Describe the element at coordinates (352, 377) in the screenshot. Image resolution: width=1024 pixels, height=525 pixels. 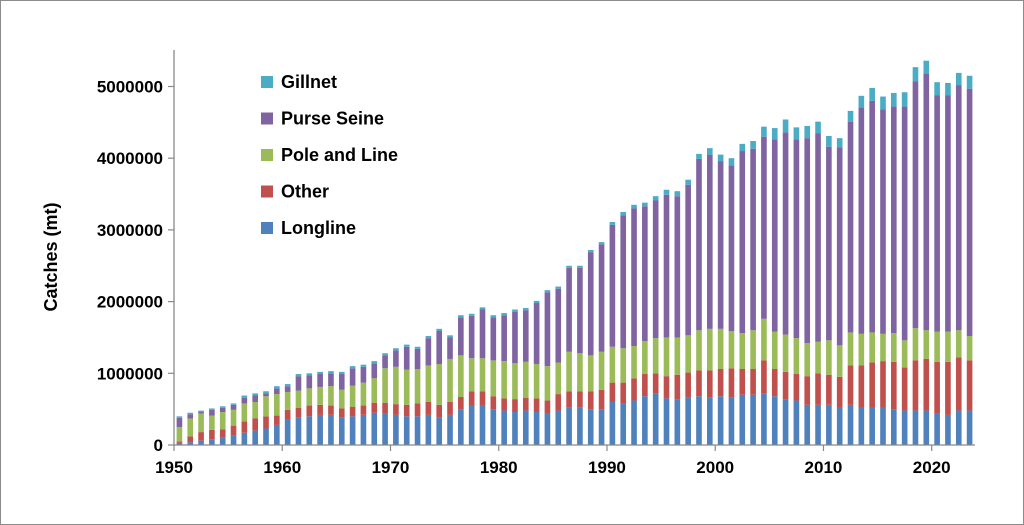
I see `bar-segment-purse-seine-1966` at that location.